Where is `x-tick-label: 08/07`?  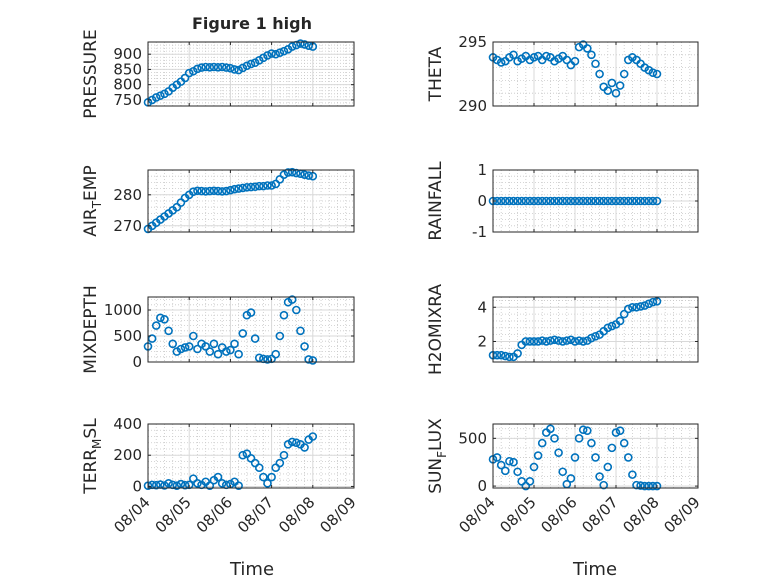 x-tick-label: 08/07 is located at coordinates (599, 514).